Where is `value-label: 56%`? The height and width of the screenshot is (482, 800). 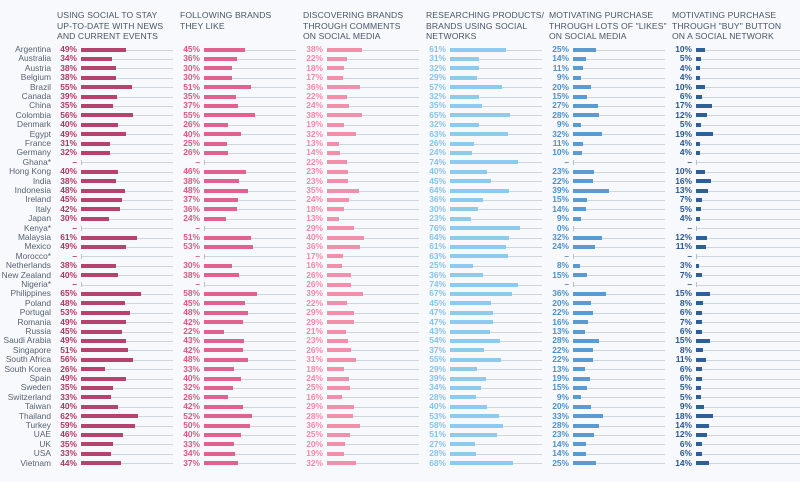
value-label: 56% is located at coordinates (68, 114).